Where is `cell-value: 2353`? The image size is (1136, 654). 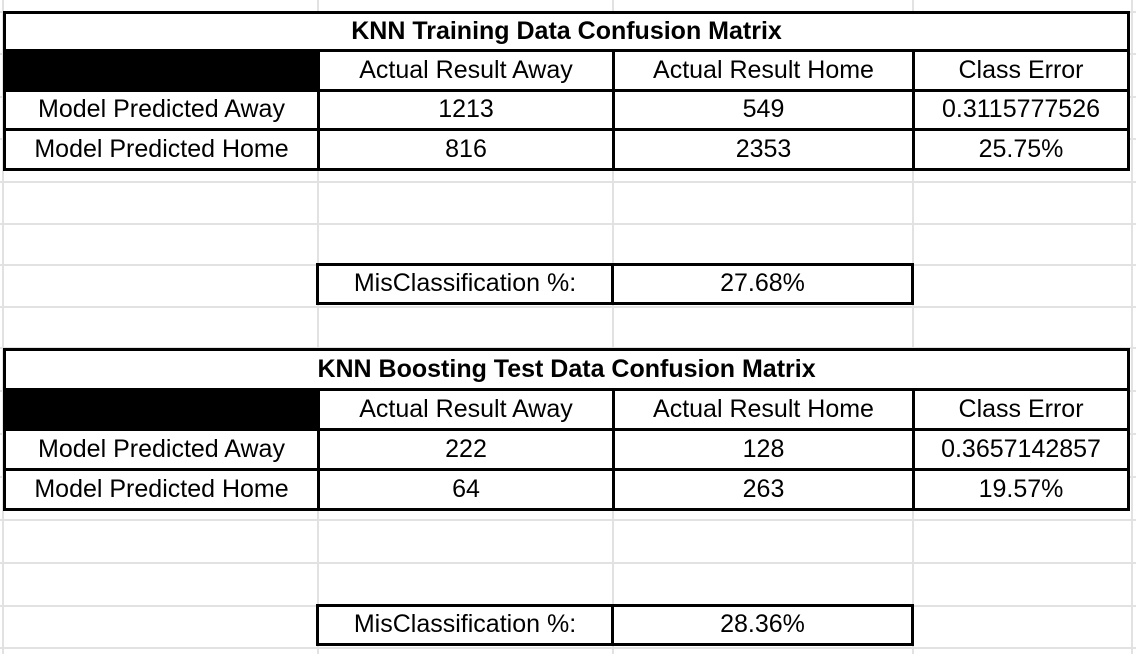
cell-value: 2353 is located at coordinates (763, 149).